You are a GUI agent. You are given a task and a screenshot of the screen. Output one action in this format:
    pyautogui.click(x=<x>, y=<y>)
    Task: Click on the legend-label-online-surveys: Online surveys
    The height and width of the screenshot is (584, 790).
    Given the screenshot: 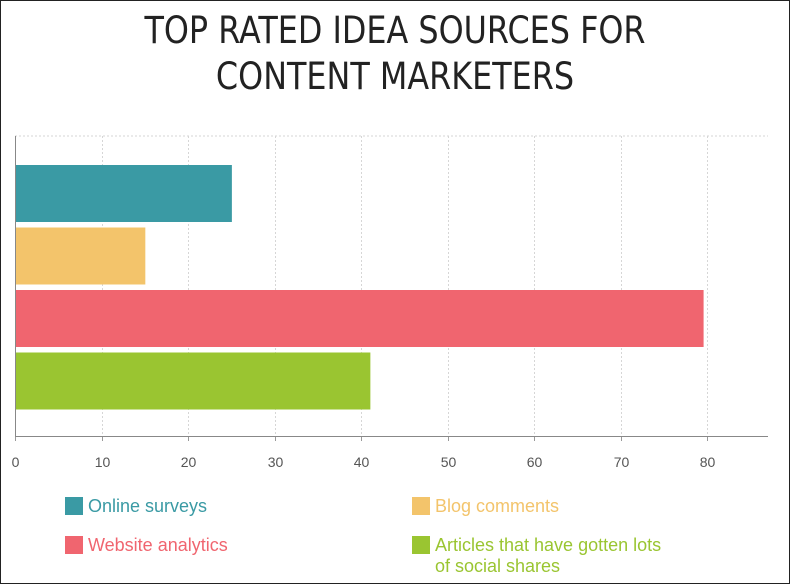 What is the action you would take?
    pyautogui.click(x=147, y=506)
    